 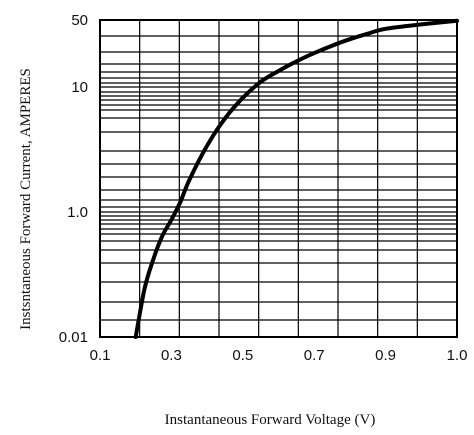 What do you see at coordinates (279, 355) in the screenshot?
I see `x-tick-labels: 0.1 0.3 0.5 0.7 0.9 1.0` at bounding box center [279, 355].